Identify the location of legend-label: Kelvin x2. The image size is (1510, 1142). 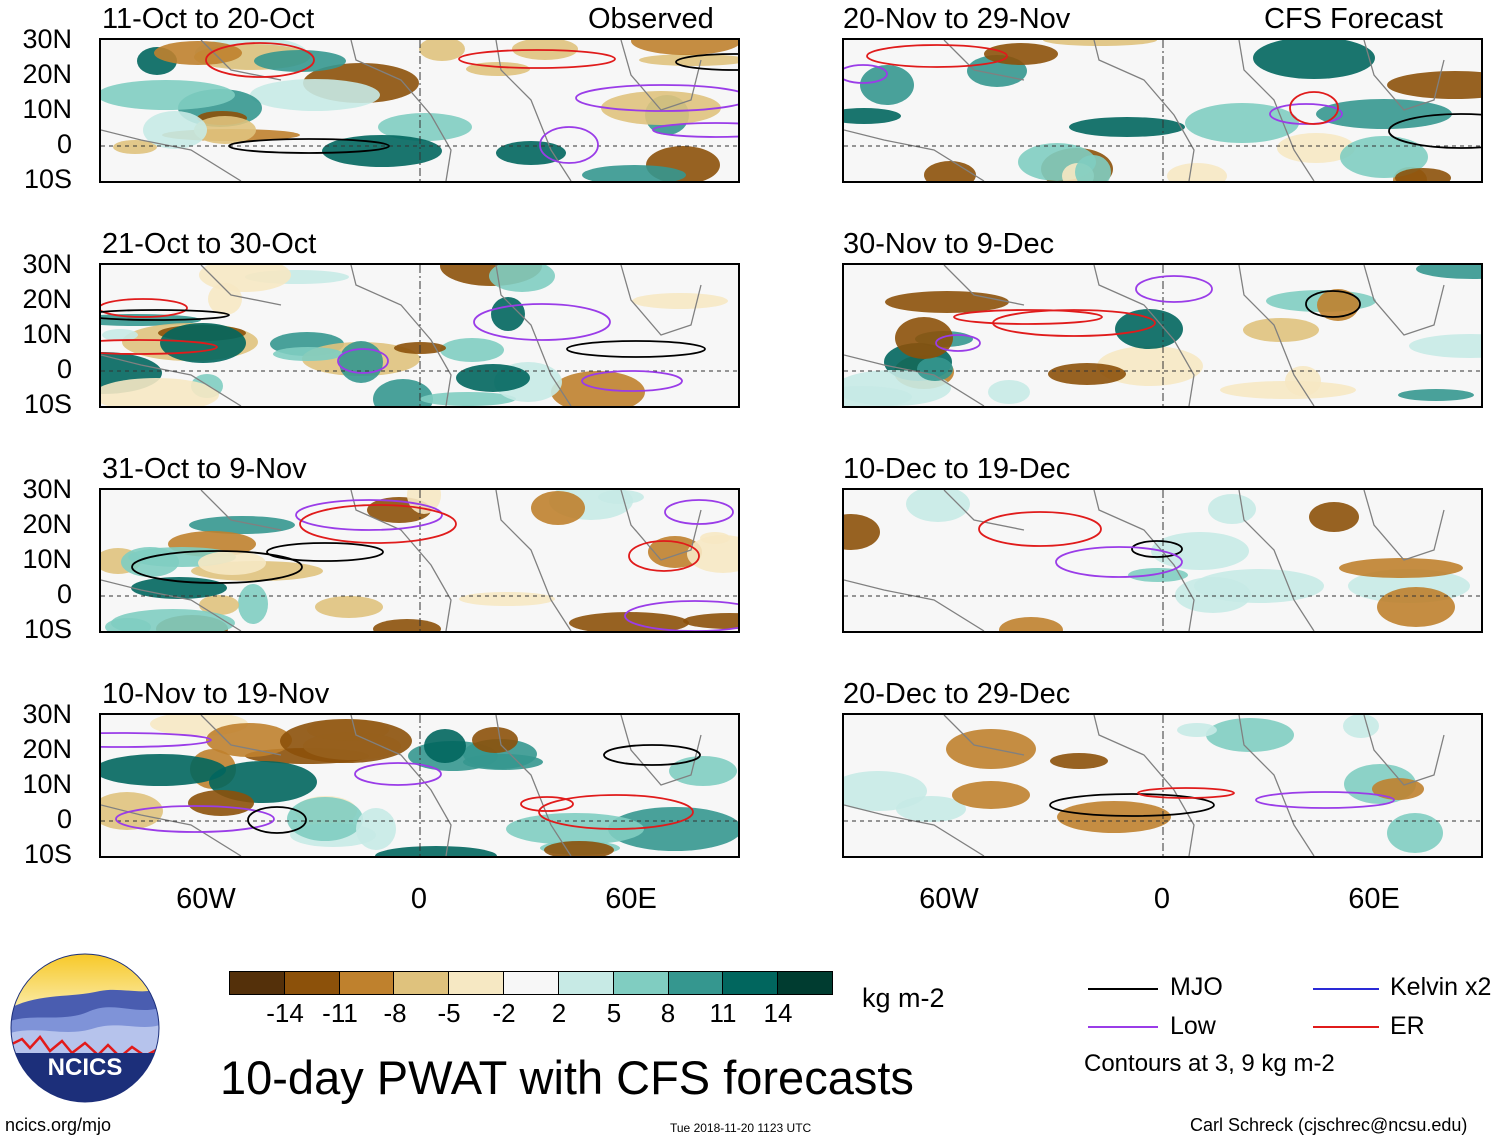
(1441, 987).